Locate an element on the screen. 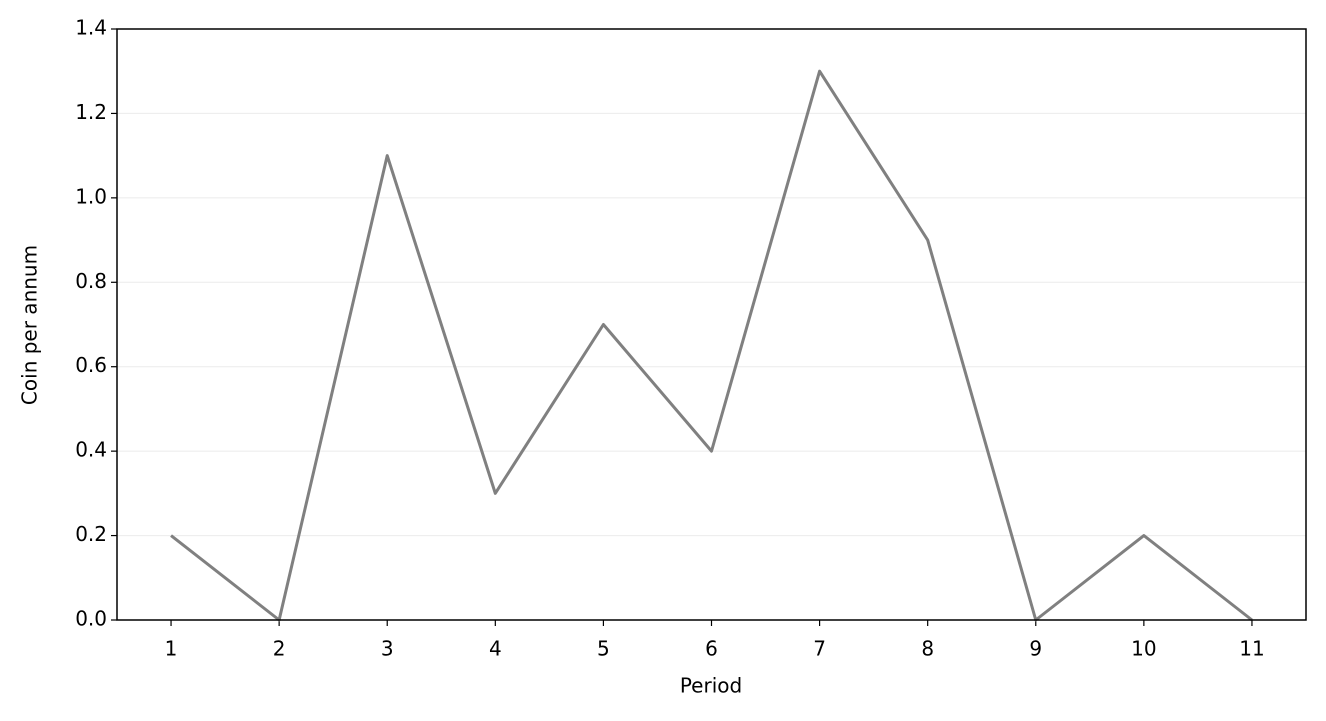  y-tick-label: 1.2 is located at coordinates (91, 112).